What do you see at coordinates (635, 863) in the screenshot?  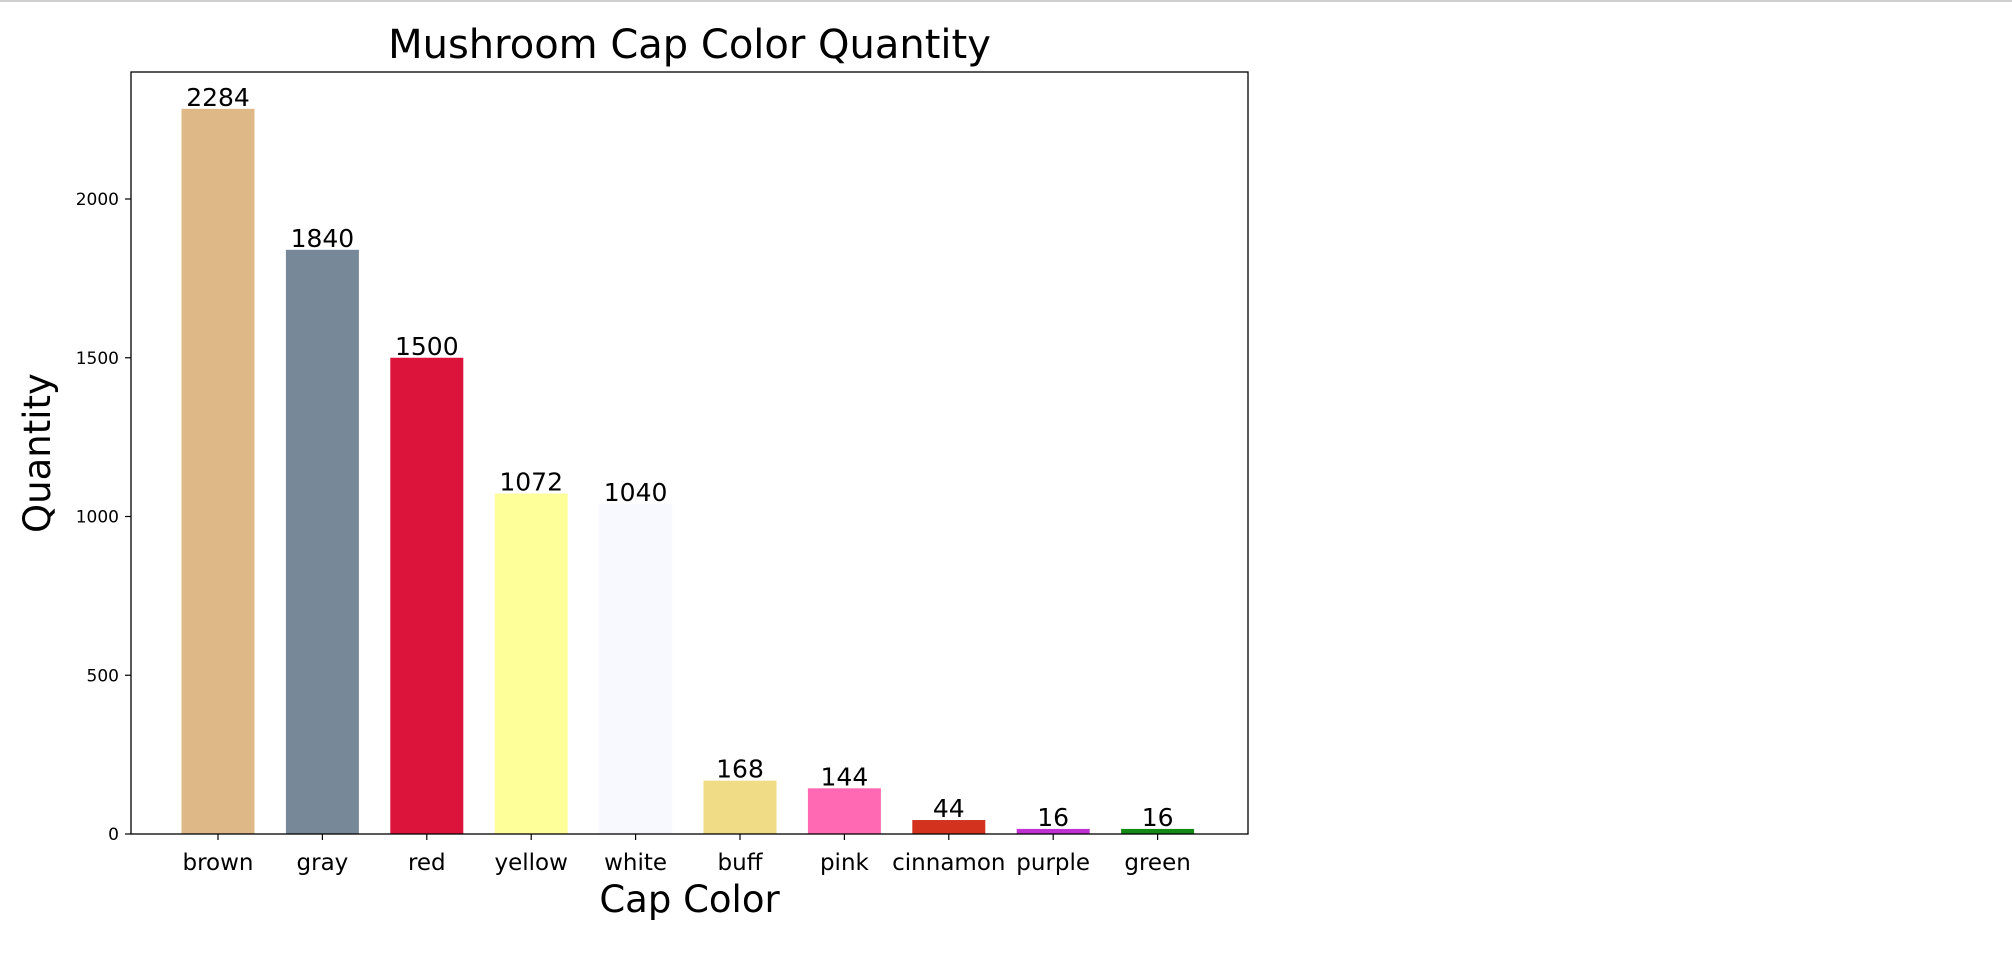 I see `x-tick-label-white: white` at bounding box center [635, 863].